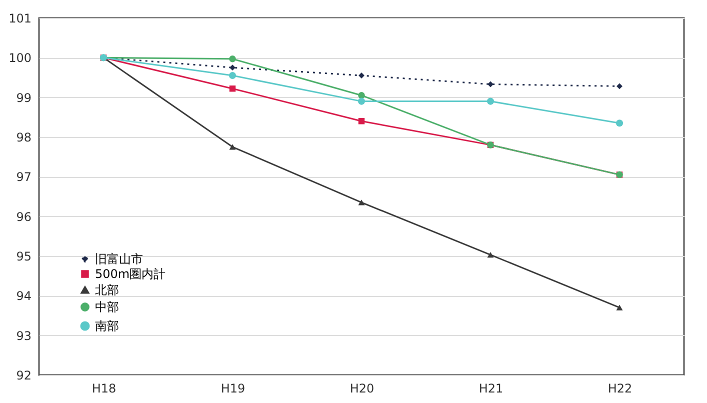 Image resolution: width=707 pixels, height=403 pixels. What do you see at coordinates (119, 259) in the screenshot?
I see `legend-label: 旧富山市` at bounding box center [119, 259].